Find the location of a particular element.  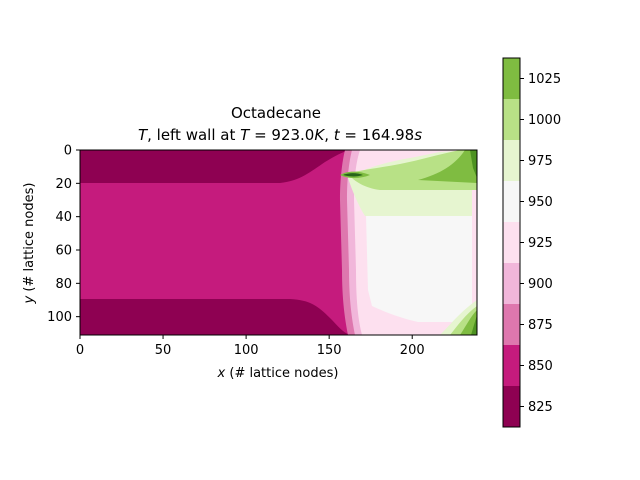

colorbar-tick-label: 850 is located at coordinates (540, 366).